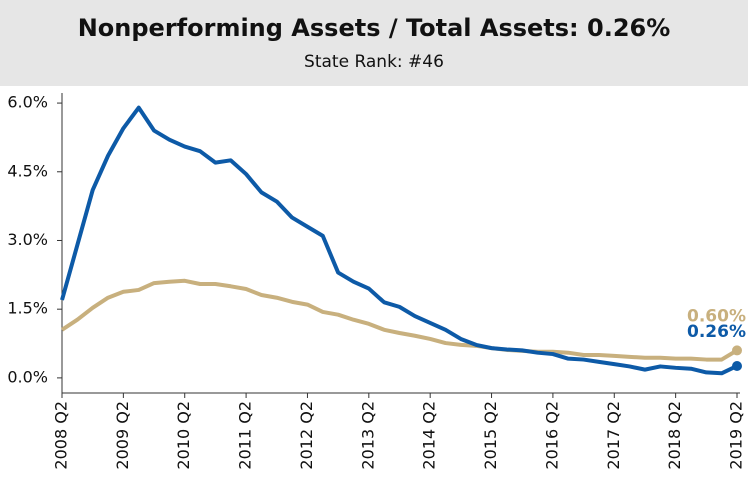  What do you see at coordinates (367, 435) in the screenshot?
I see `x-tick-label: 2013 Q2` at bounding box center [367, 435].